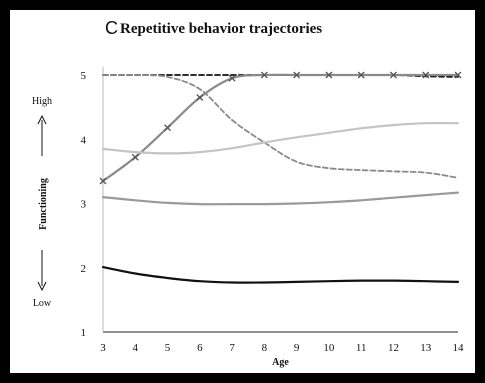 The height and width of the screenshot is (383, 485). What do you see at coordinates (265, 348) in the screenshot?
I see `x-tick-label: 8` at bounding box center [265, 348].